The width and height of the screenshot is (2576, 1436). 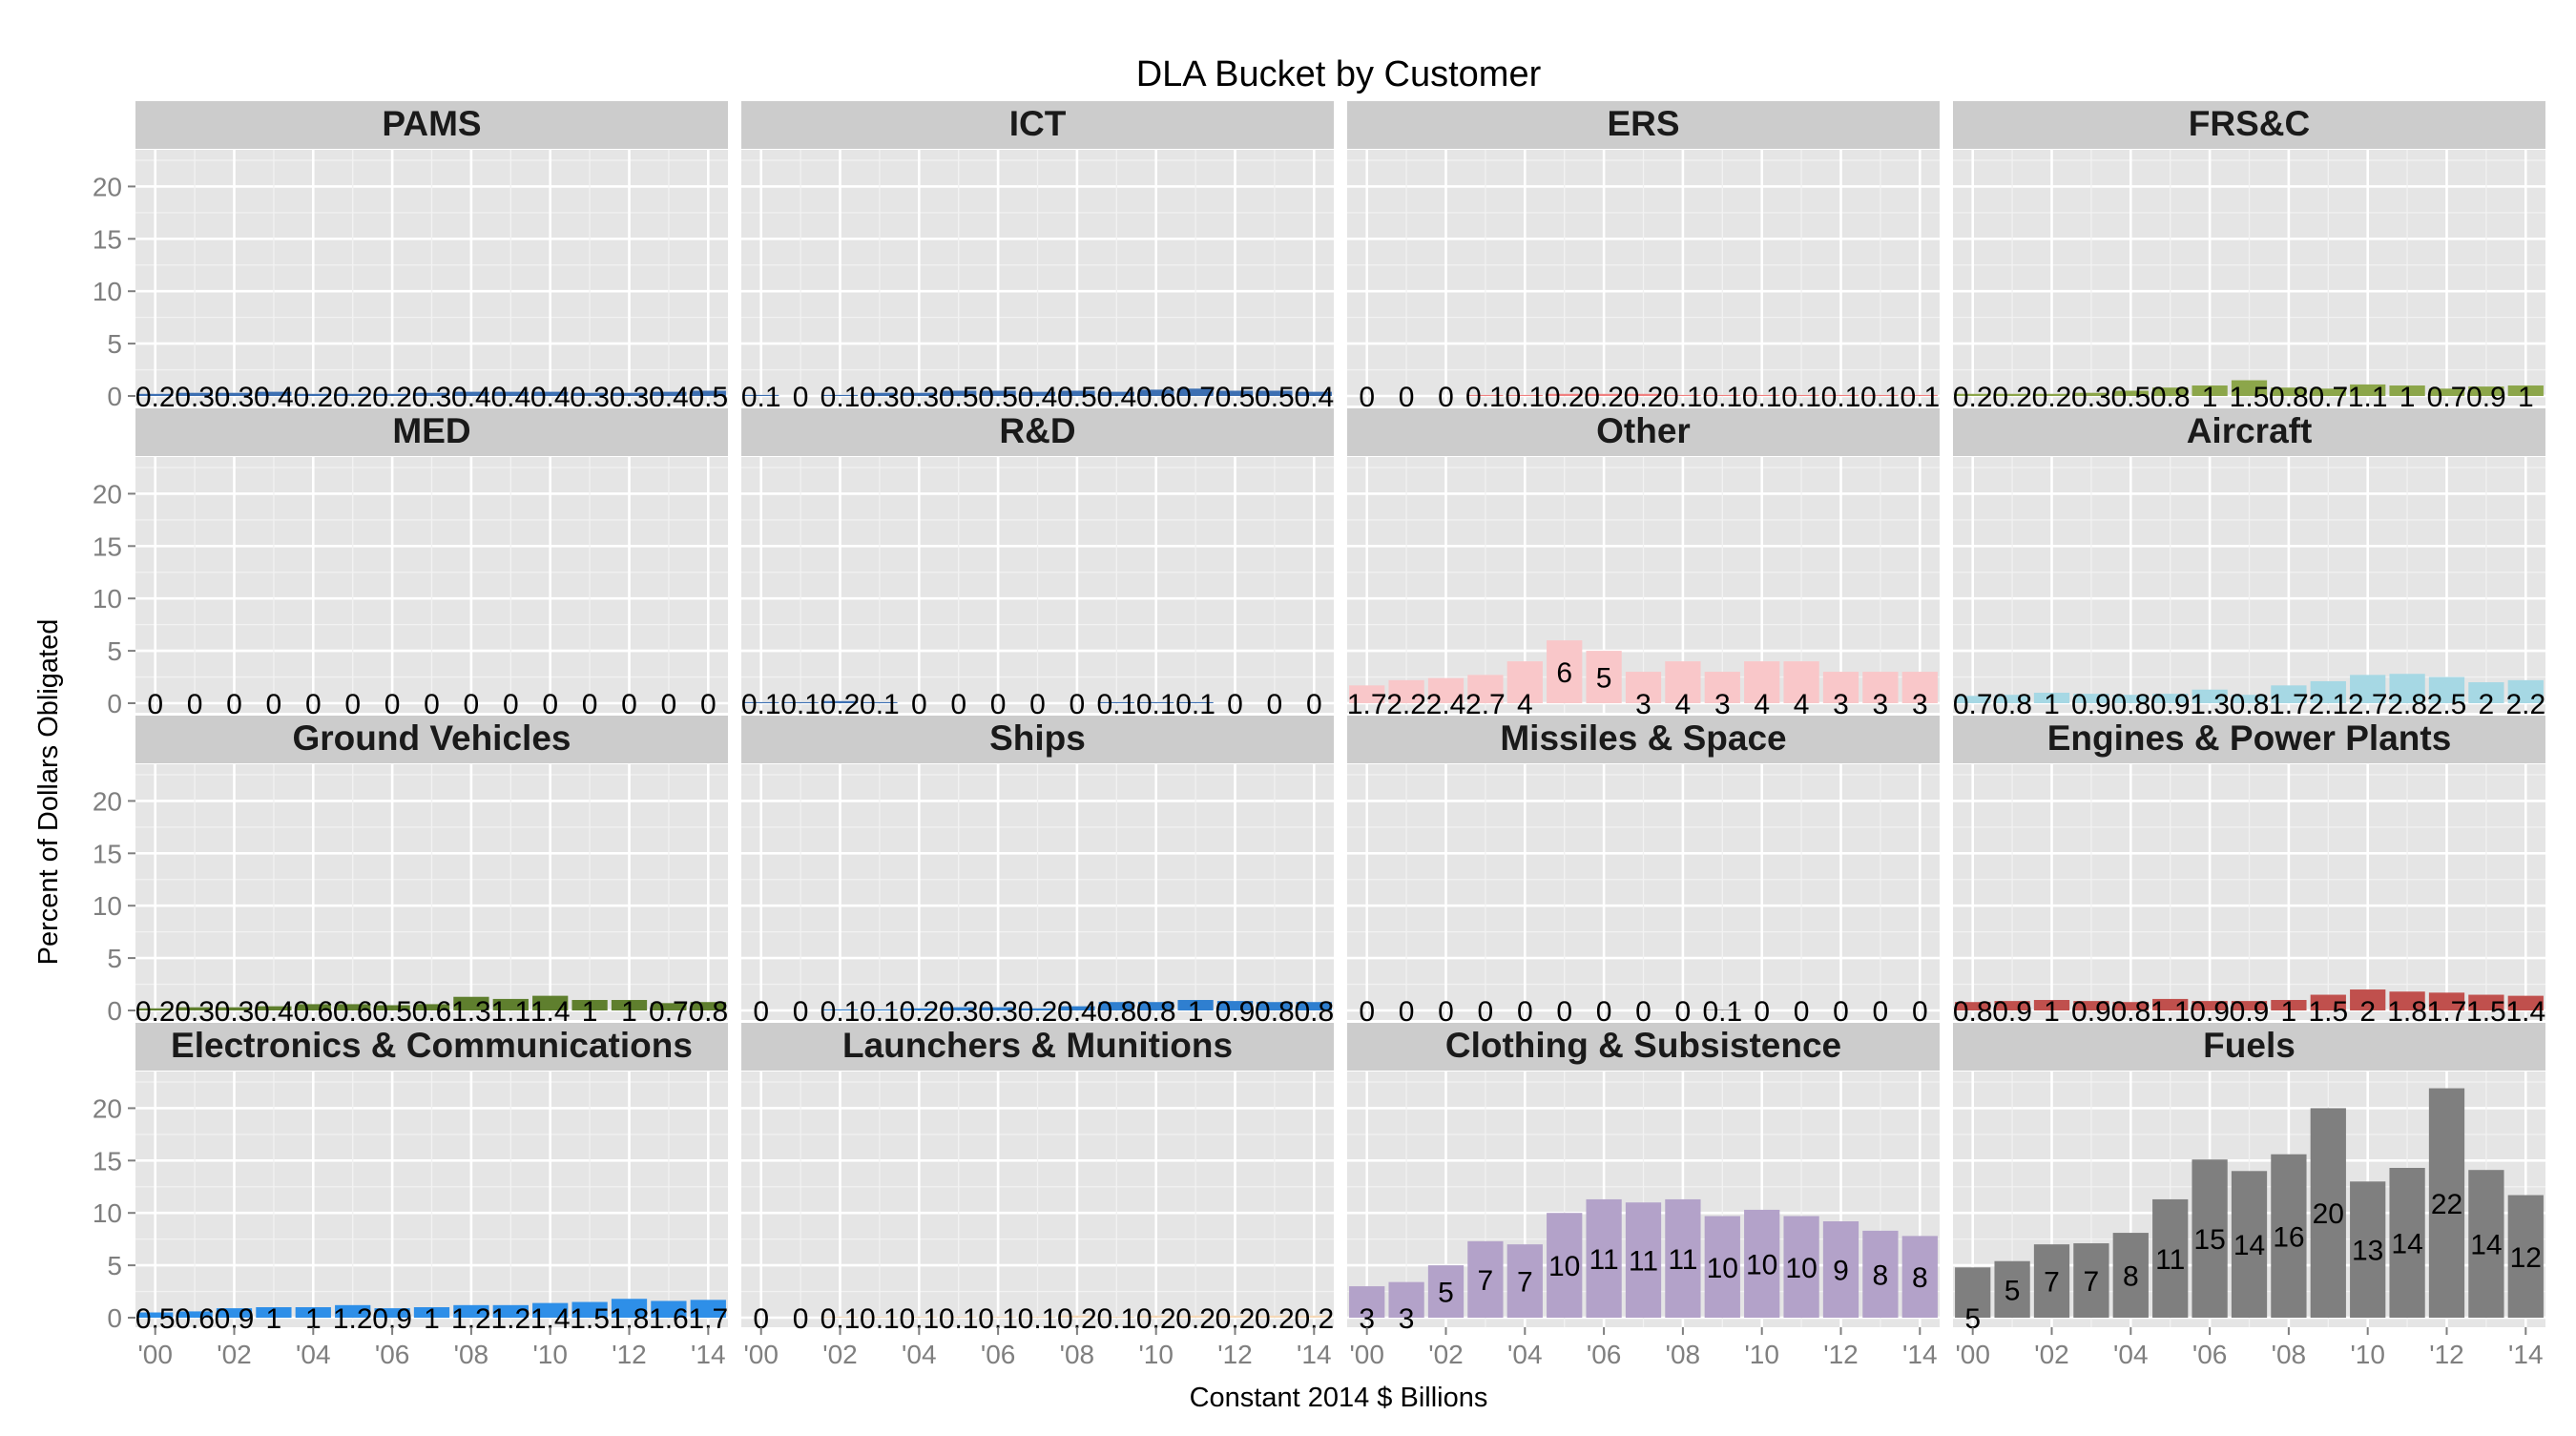 I want to click on data-label: 0.5, so click(x=1235, y=397).